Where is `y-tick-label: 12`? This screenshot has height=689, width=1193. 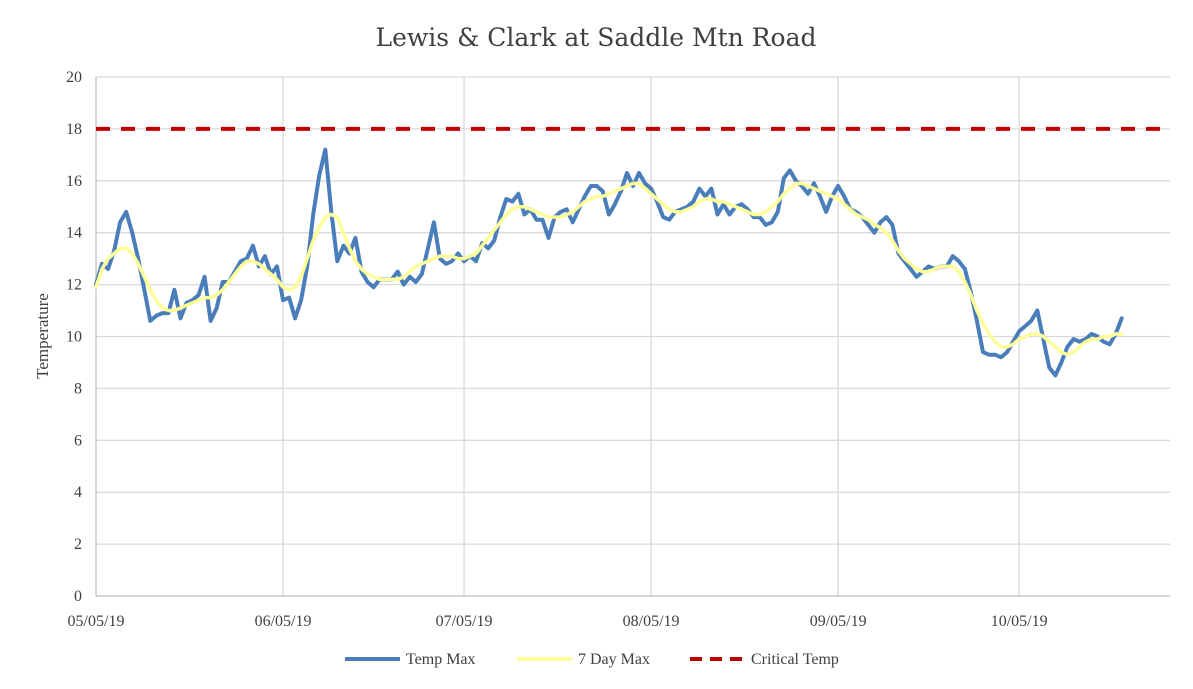
y-tick-label: 12 is located at coordinates (74, 285).